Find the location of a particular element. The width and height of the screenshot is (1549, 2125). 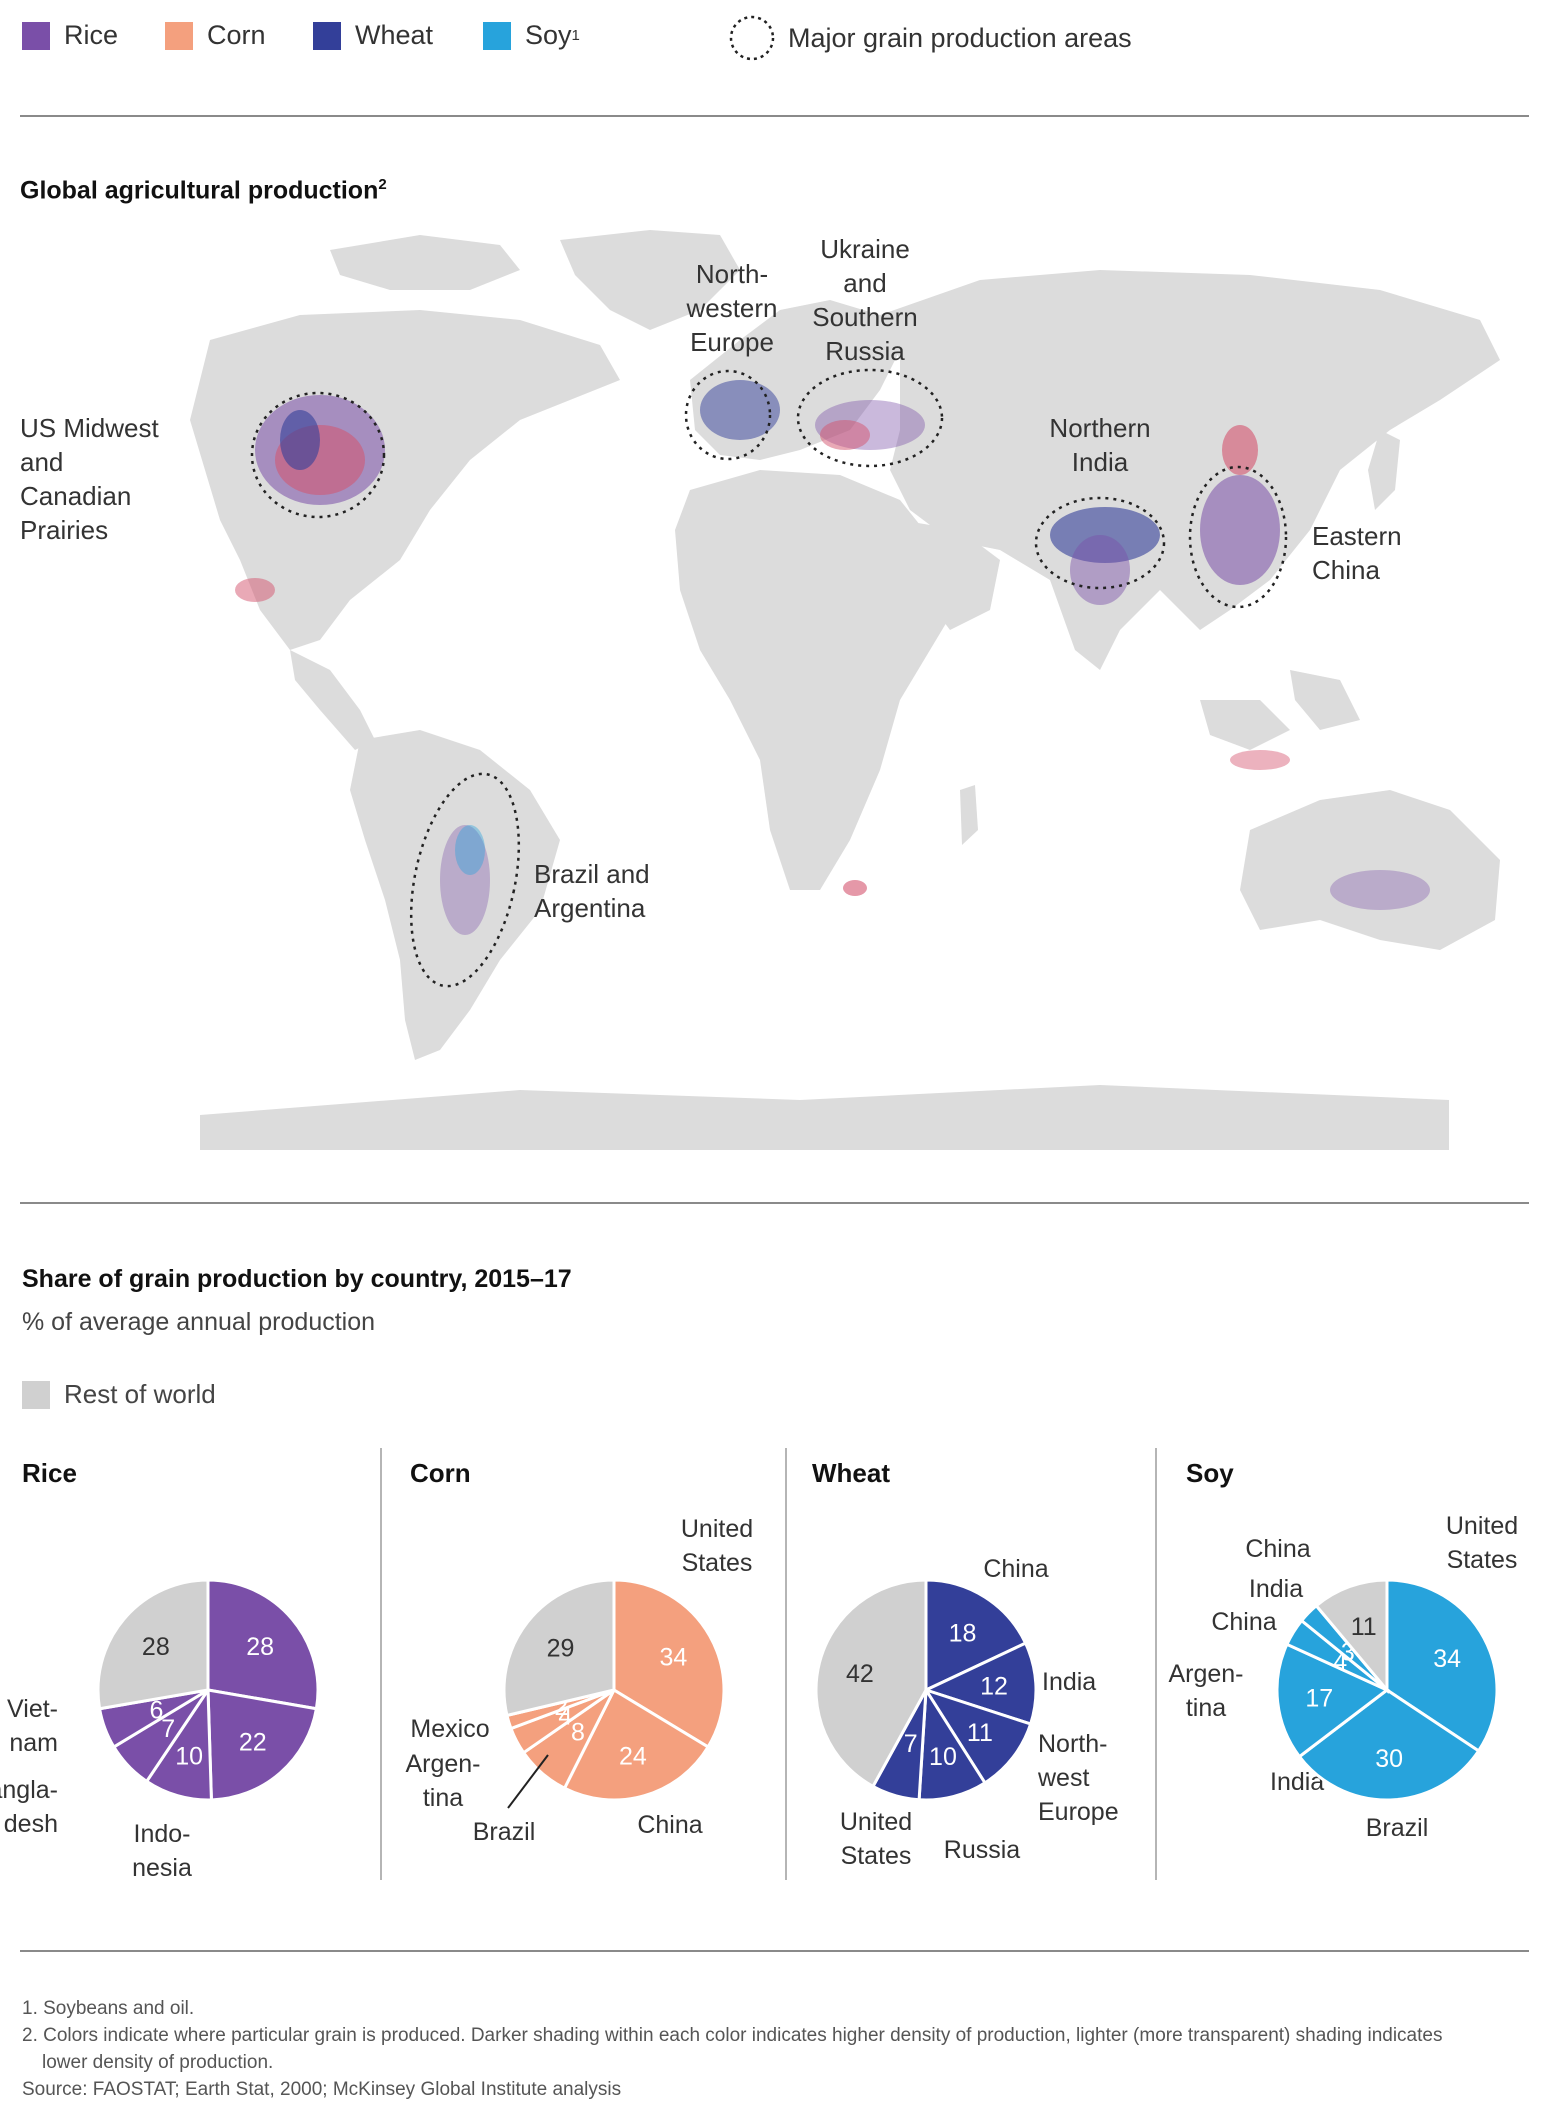

divider-top is located at coordinates (774, 116).